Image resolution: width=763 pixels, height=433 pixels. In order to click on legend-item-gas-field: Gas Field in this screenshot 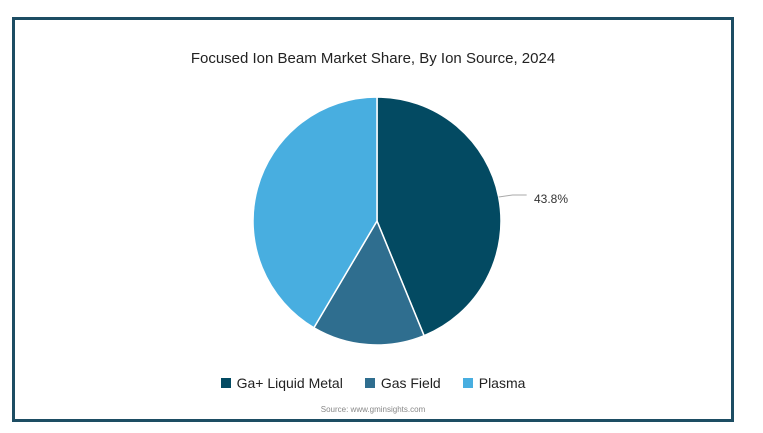, I will do `click(402, 383)`.